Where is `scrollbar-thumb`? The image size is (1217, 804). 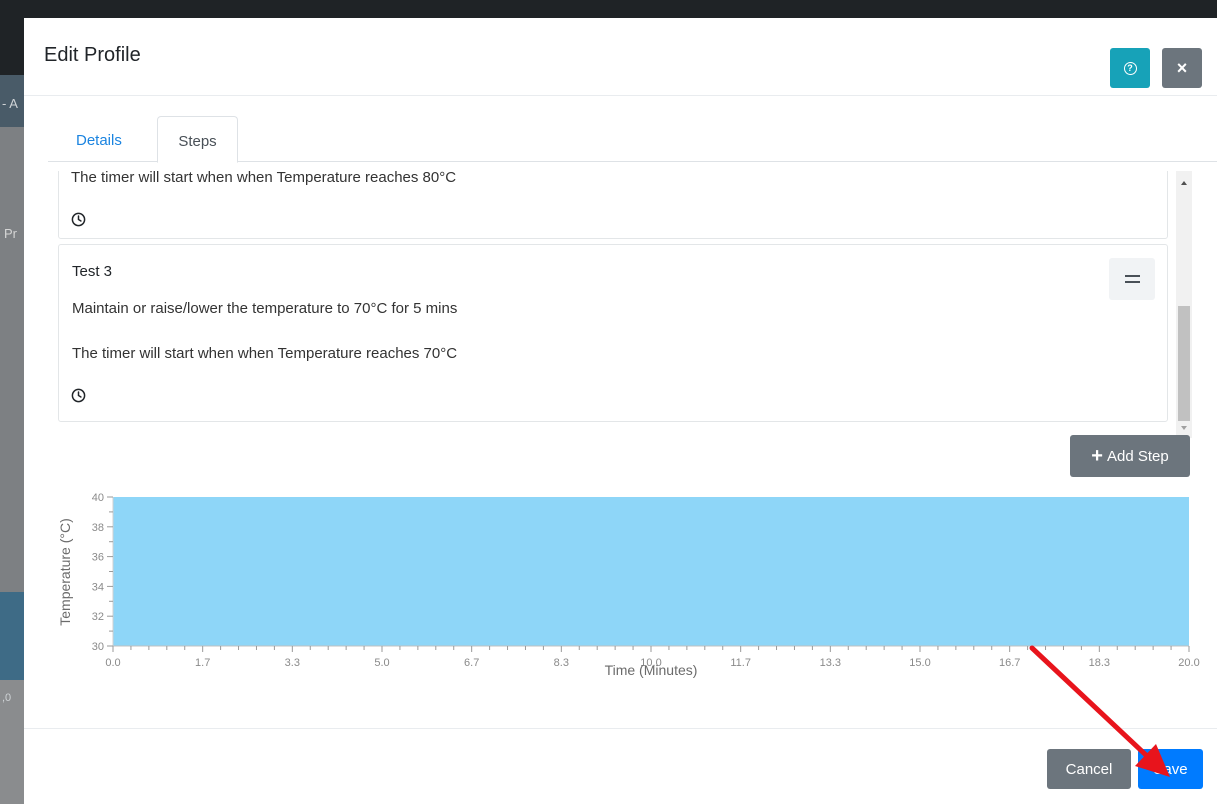 scrollbar-thumb is located at coordinates (1184, 363).